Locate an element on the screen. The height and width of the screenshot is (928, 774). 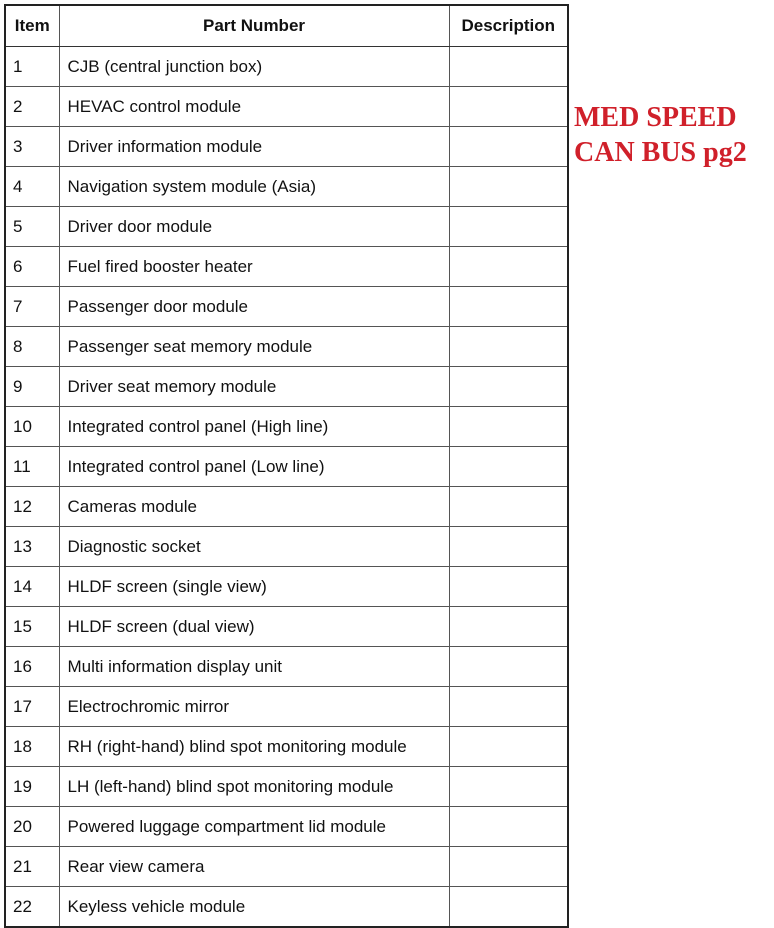
part-number-cell: Powered luggage compartment lid module is located at coordinates (254, 826).